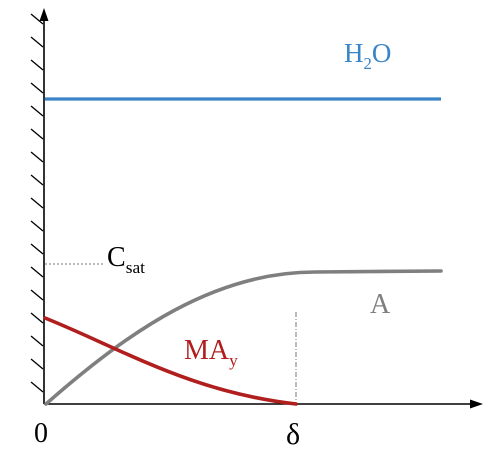 This screenshot has width=491, height=456. Describe the element at coordinates (135, 268) in the screenshot. I see `csat-label-subscript: sat` at that location.